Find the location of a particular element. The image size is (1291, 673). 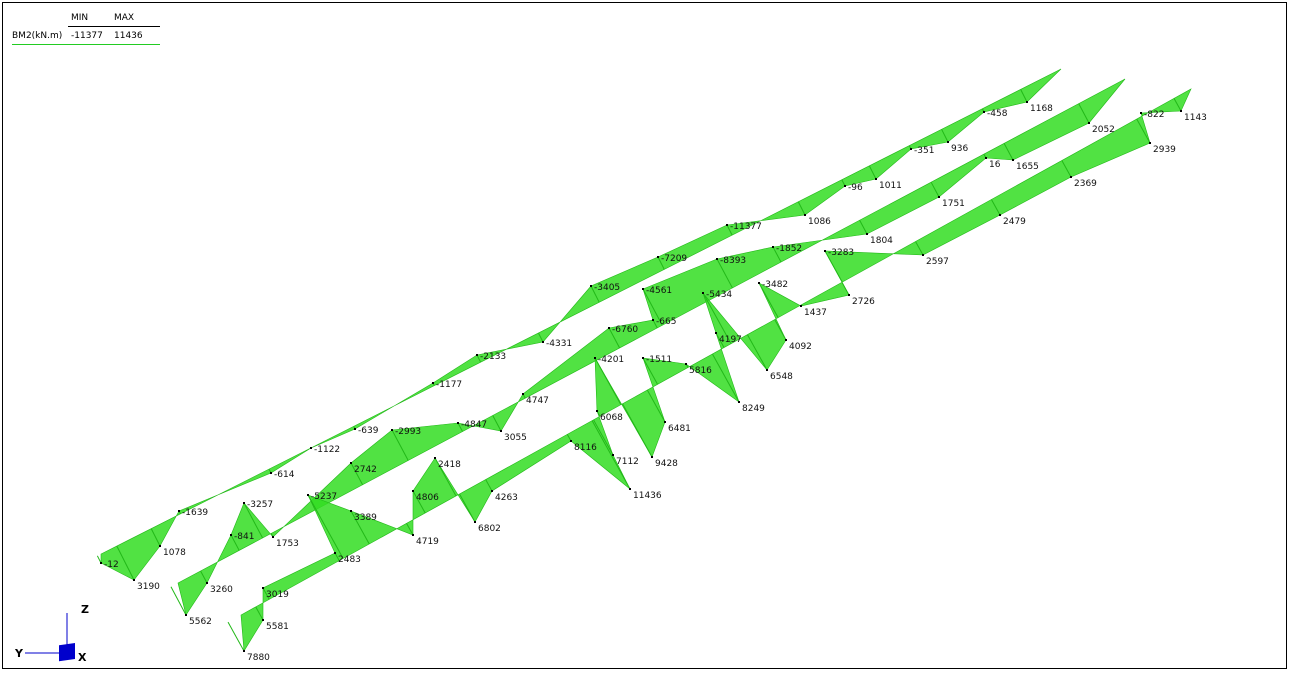

moment-value-label: 4263 is located at coordinates (506, 498).